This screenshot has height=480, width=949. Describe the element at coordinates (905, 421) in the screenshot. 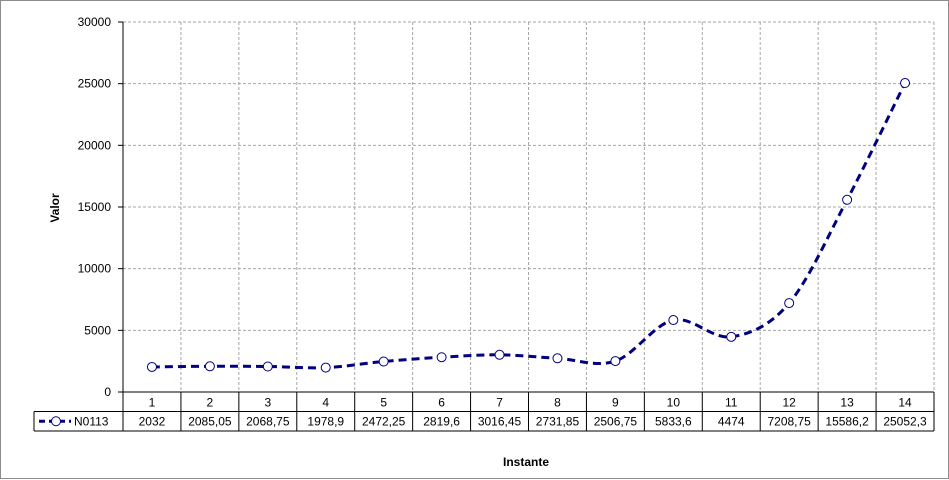

I see `data-value-label: 25052,3` at that location.